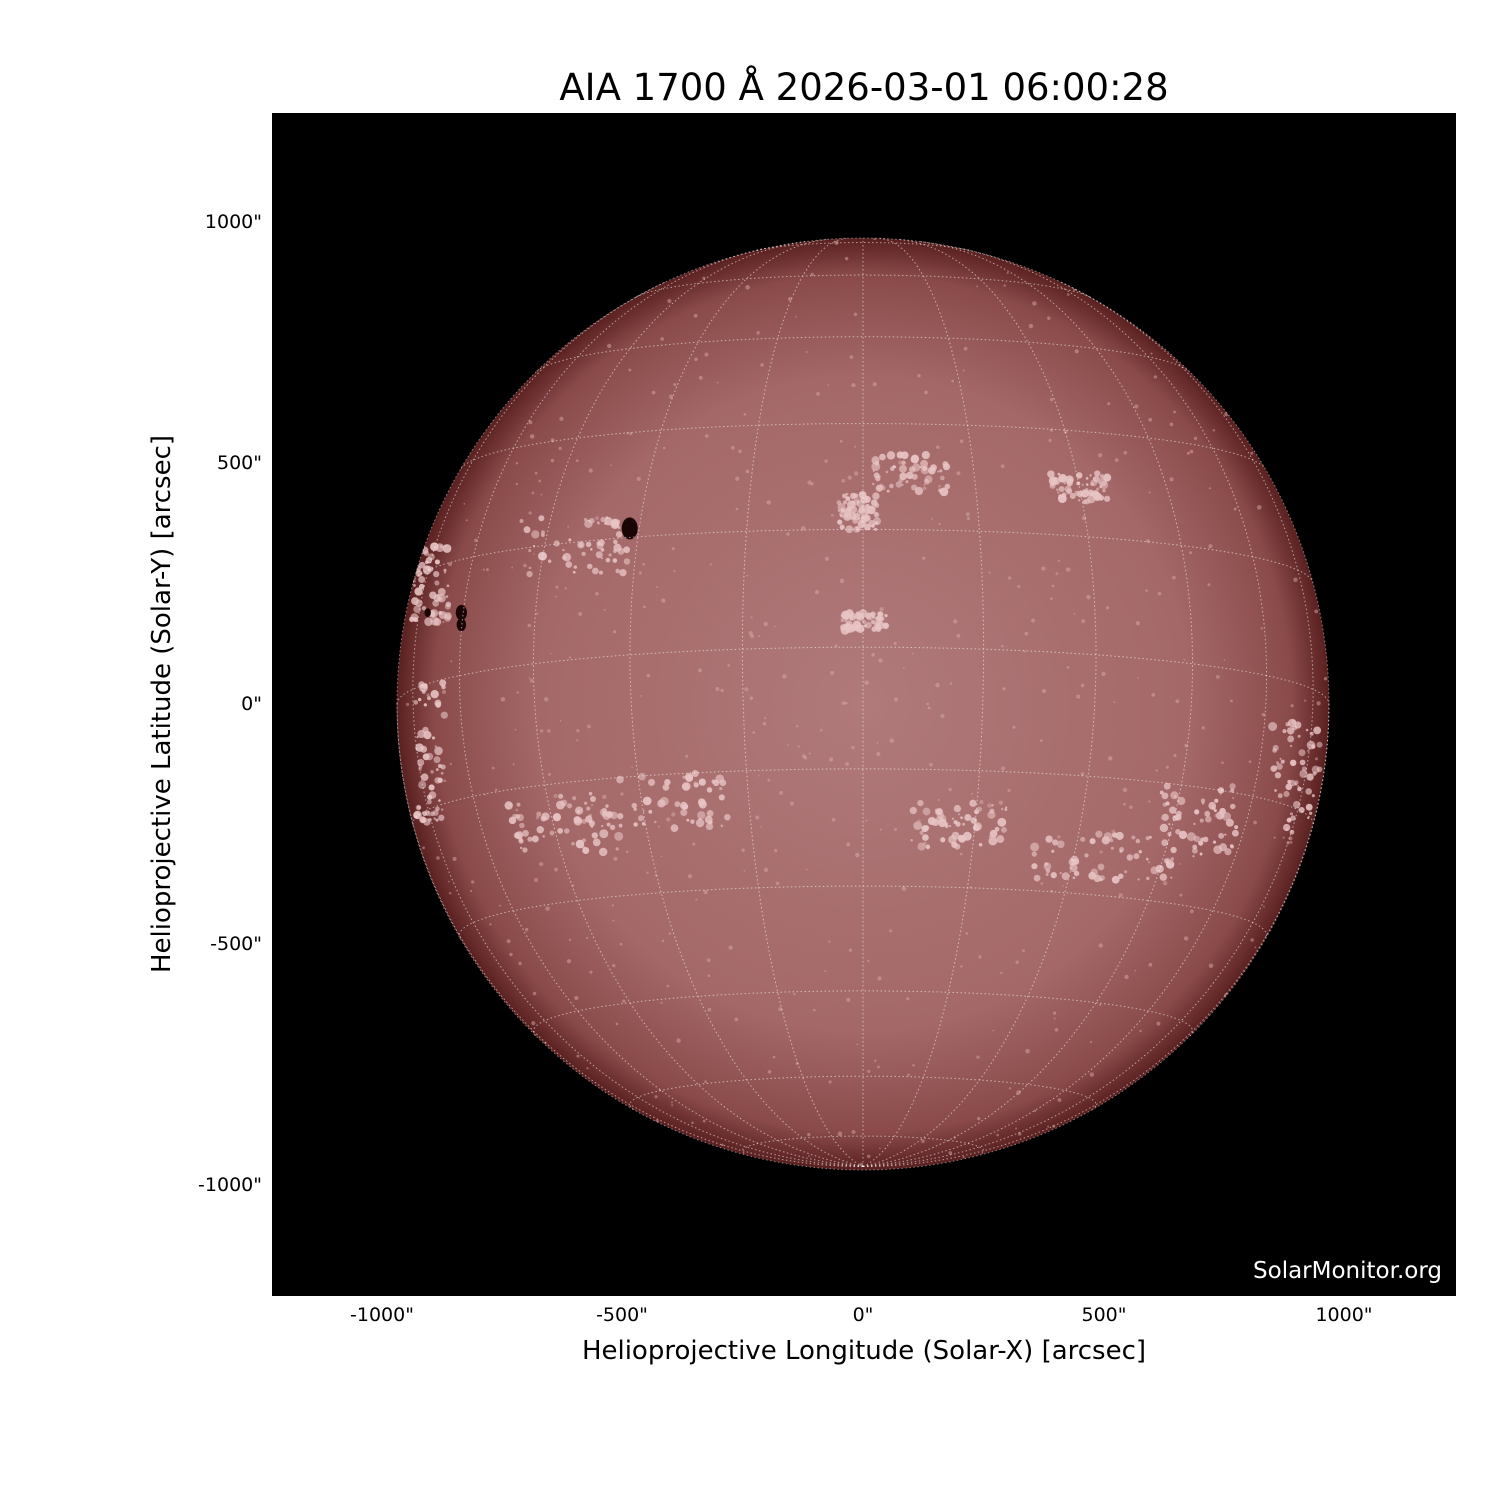 The height and width of the screenshot is (1500, 1500). What do you see at coordinates (236, 944) in the screenshot?
I see `y-tick-label: -500"` at bounding box center [236, 944].